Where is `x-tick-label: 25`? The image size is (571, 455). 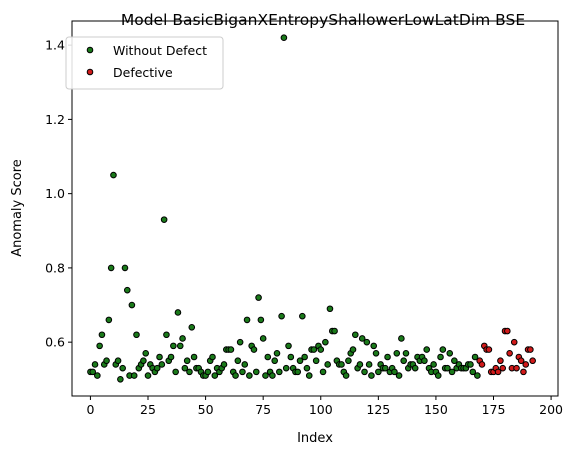
x-tick-label: 25 is located at coordinates (148, 409).